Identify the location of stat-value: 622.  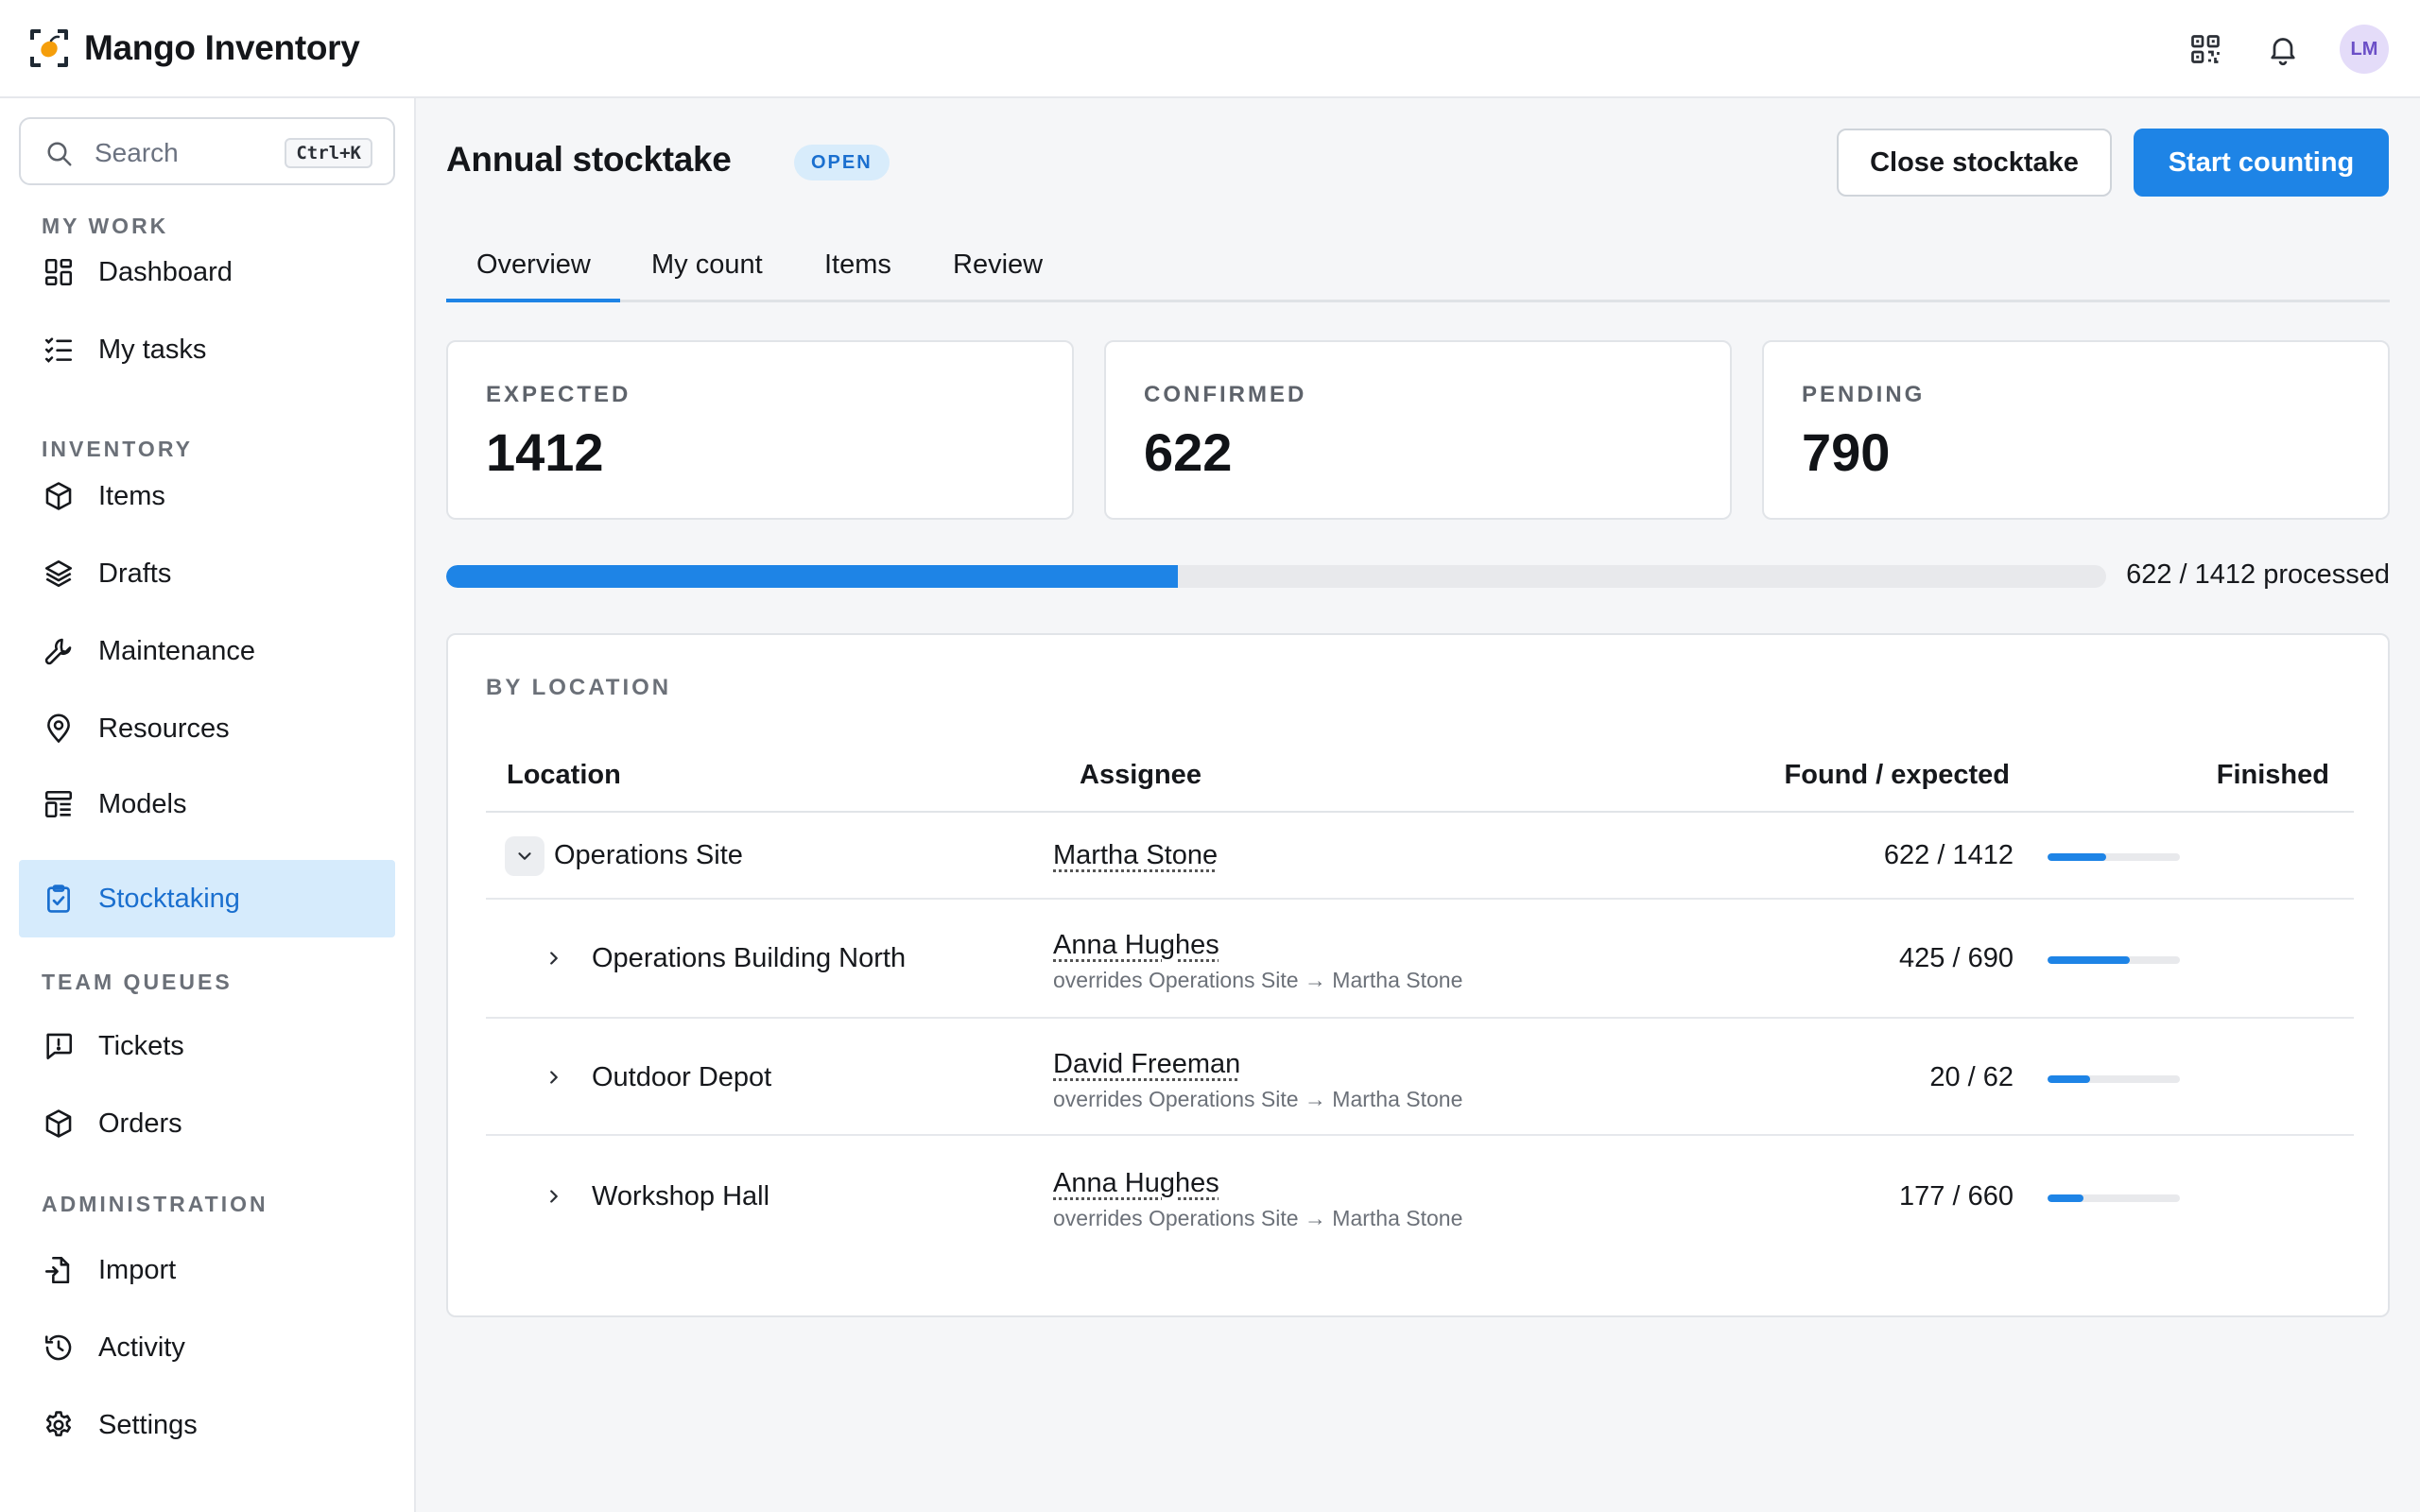
(1188, 452).